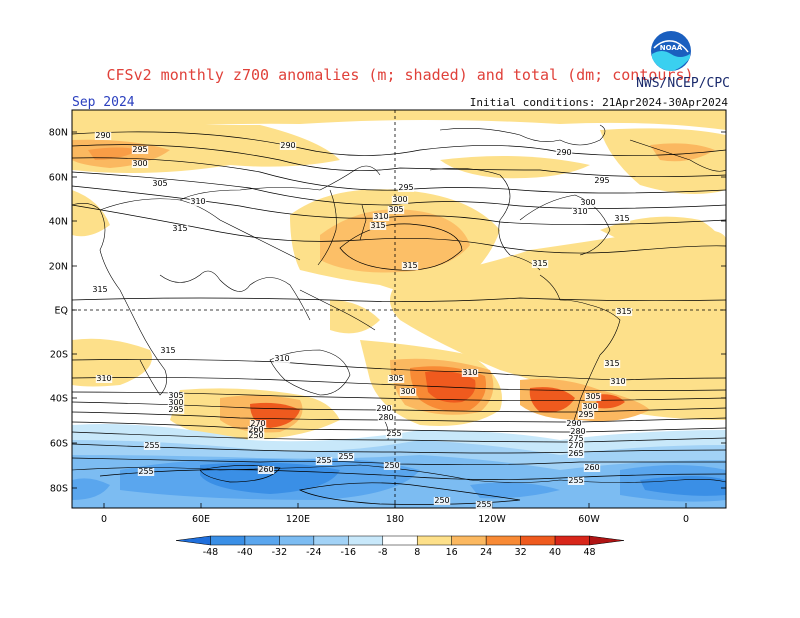 The image size is (800, 618). Describe the element at coordinates (280, 552) in the screenshot. I see `colorbar-tick: -32` at that location.